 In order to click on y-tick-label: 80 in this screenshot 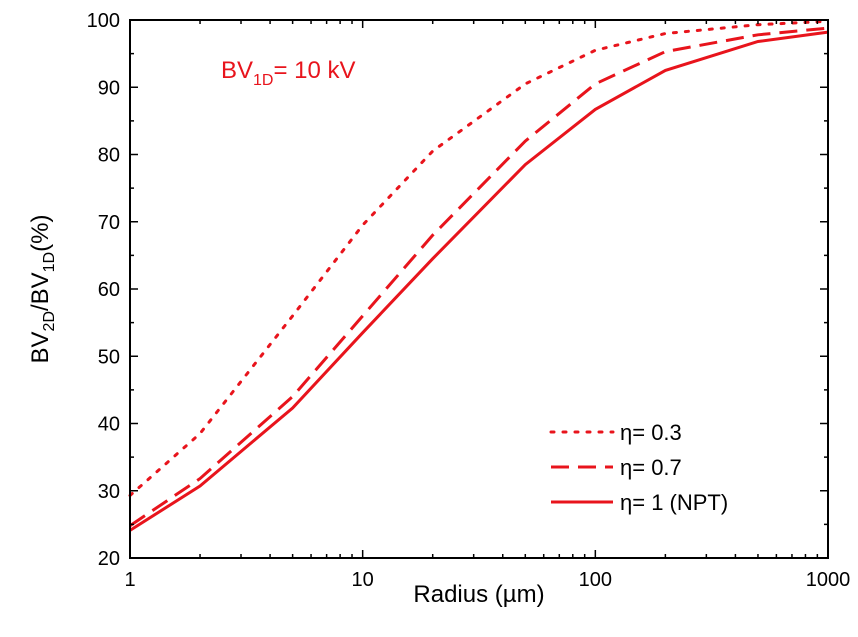, I will do `click(109, 156)`.